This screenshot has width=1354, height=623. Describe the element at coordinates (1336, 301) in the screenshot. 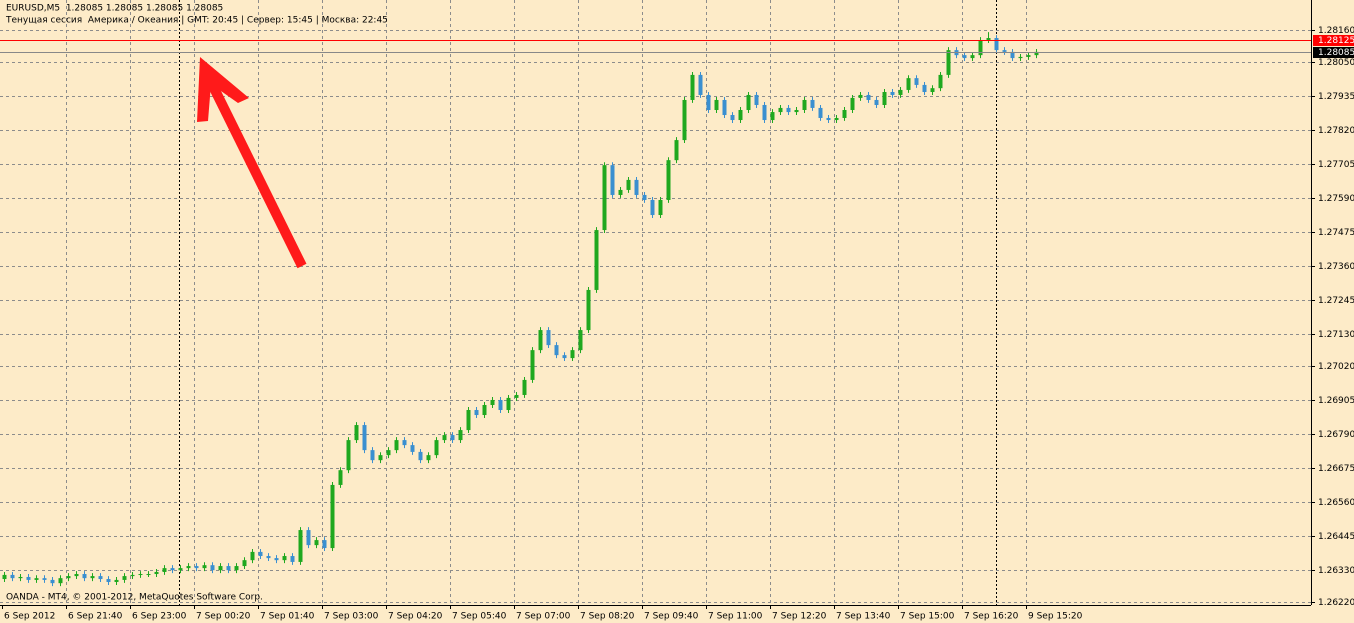

I see `y-tick-label: 1.27245` at that location.